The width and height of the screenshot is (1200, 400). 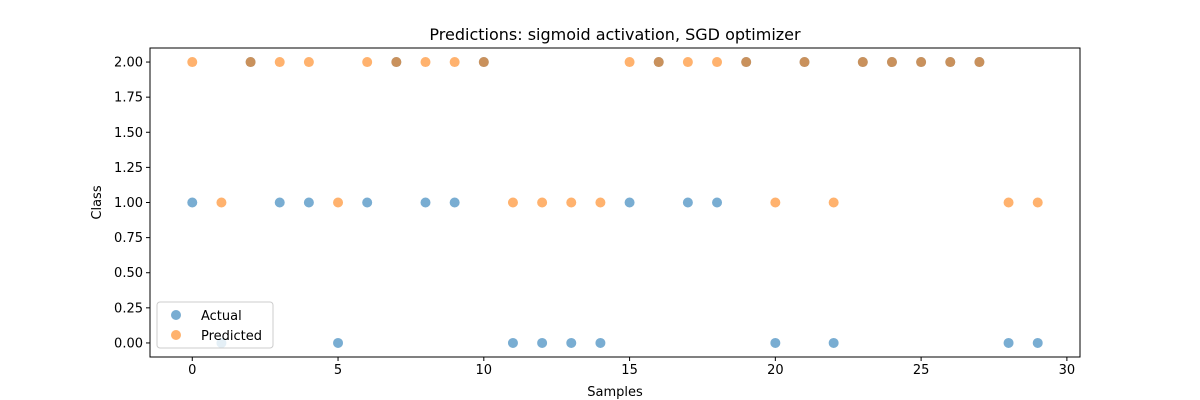 What do you see at coordinates (176, 315) in the screenshot?
I see `legend-marker-actual` at bounding box center [176, 315].